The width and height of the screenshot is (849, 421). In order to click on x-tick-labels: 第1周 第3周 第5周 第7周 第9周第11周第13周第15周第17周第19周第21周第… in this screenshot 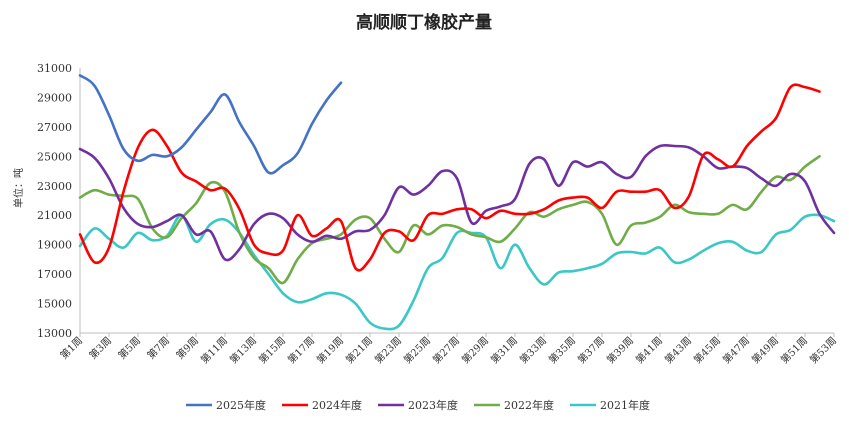, I will do `click(448, 349)`.